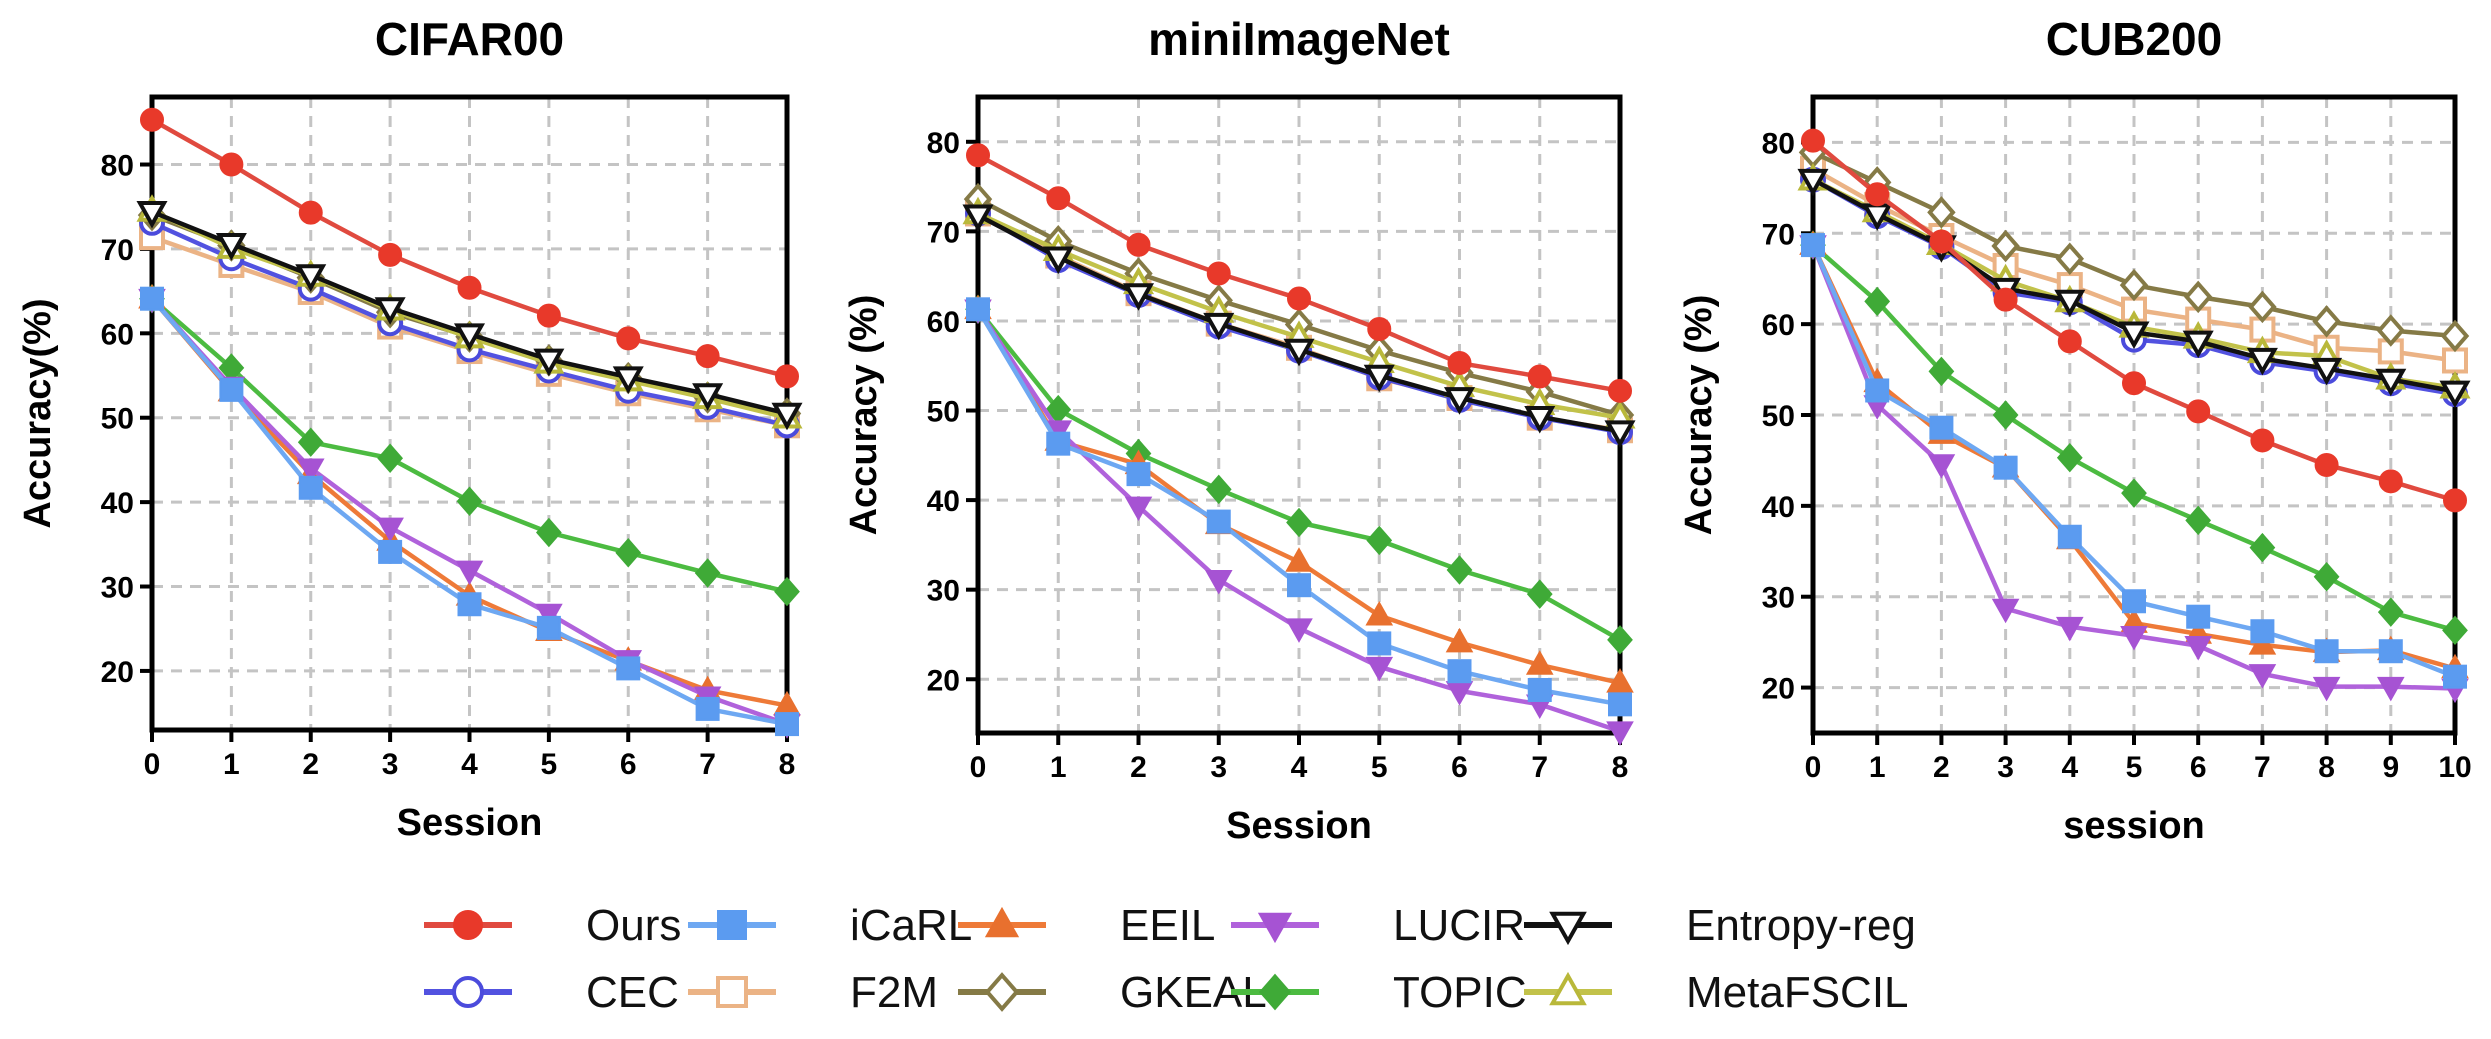 The width and height of the screenshot is (2491, 1039). Describe the element at coordinates (390, 764) in the screenshot. I see `x-tick-label: 3` at that location.